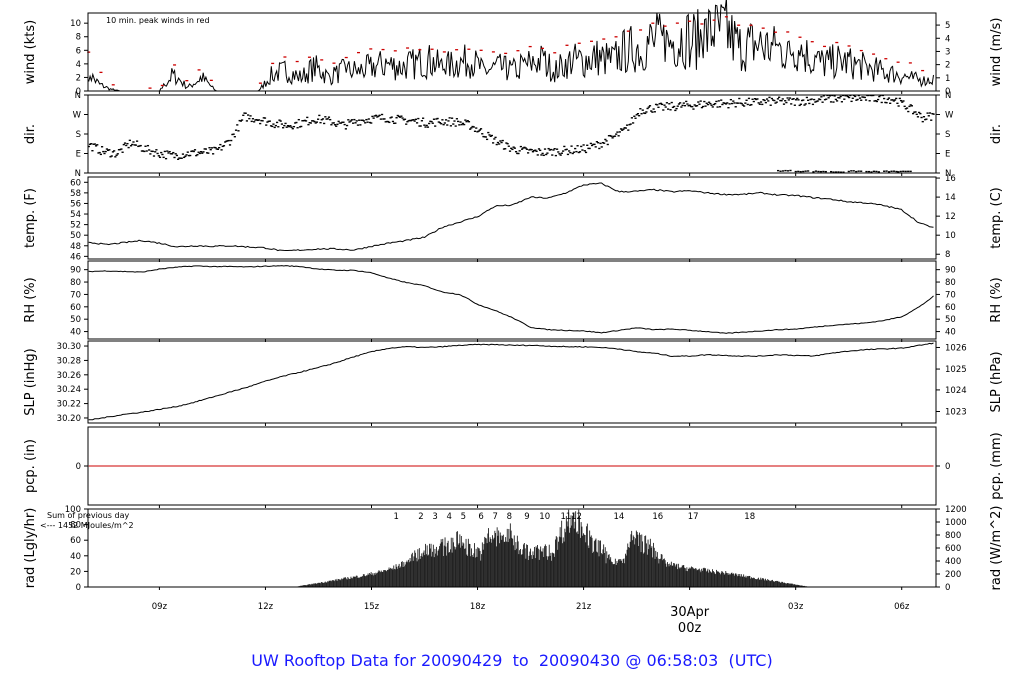 This screenshot has width=1024, height=700. Describe the element at coordinates (950, 333) in the screenshot. I see `ytick-label-right-rh: 40` at that location.